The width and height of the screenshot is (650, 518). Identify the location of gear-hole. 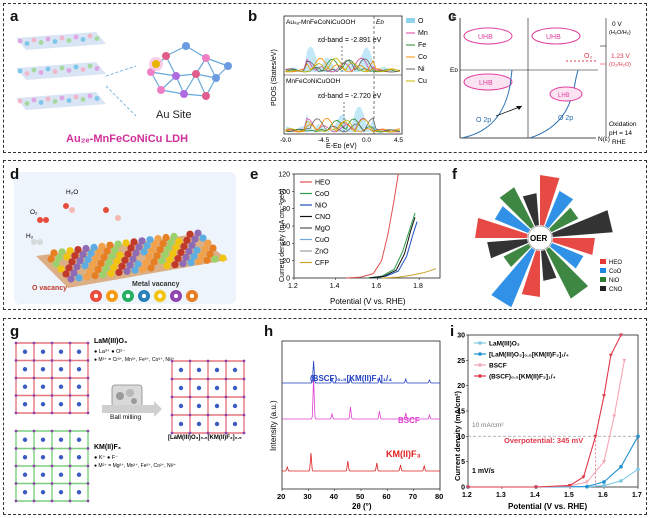
(128, 296).